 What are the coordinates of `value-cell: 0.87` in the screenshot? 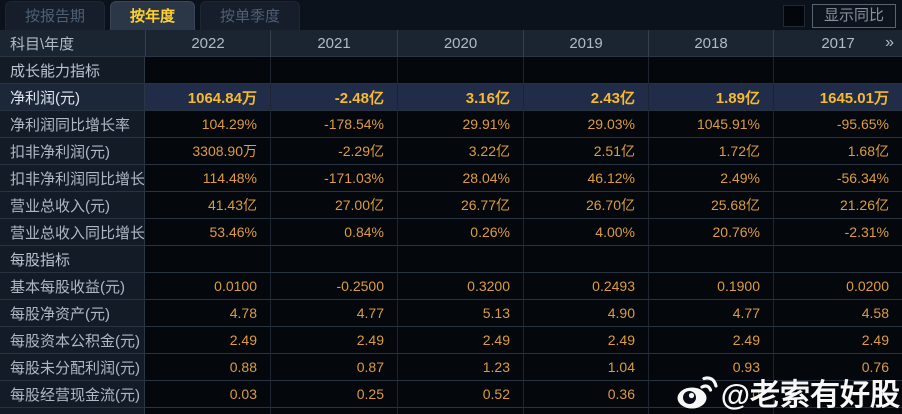 It's located at (333, 367).